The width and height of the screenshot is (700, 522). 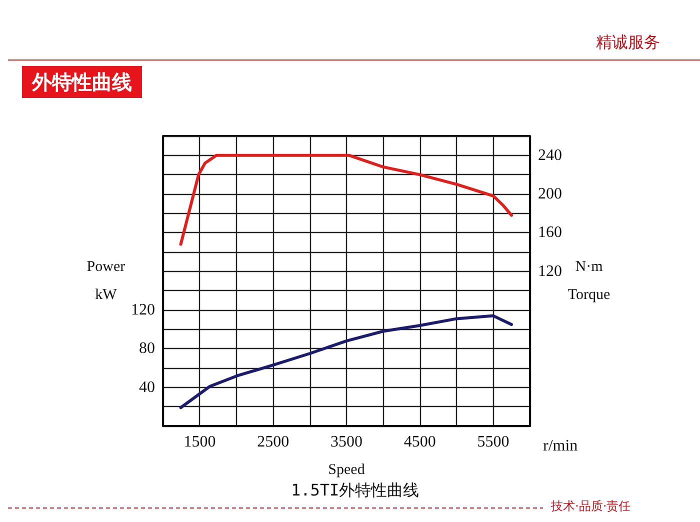 What do you see at coordinates (590, 506) in the screenshot?
I see `text: 技术·品质·责任` at bounding box center [590, 506].